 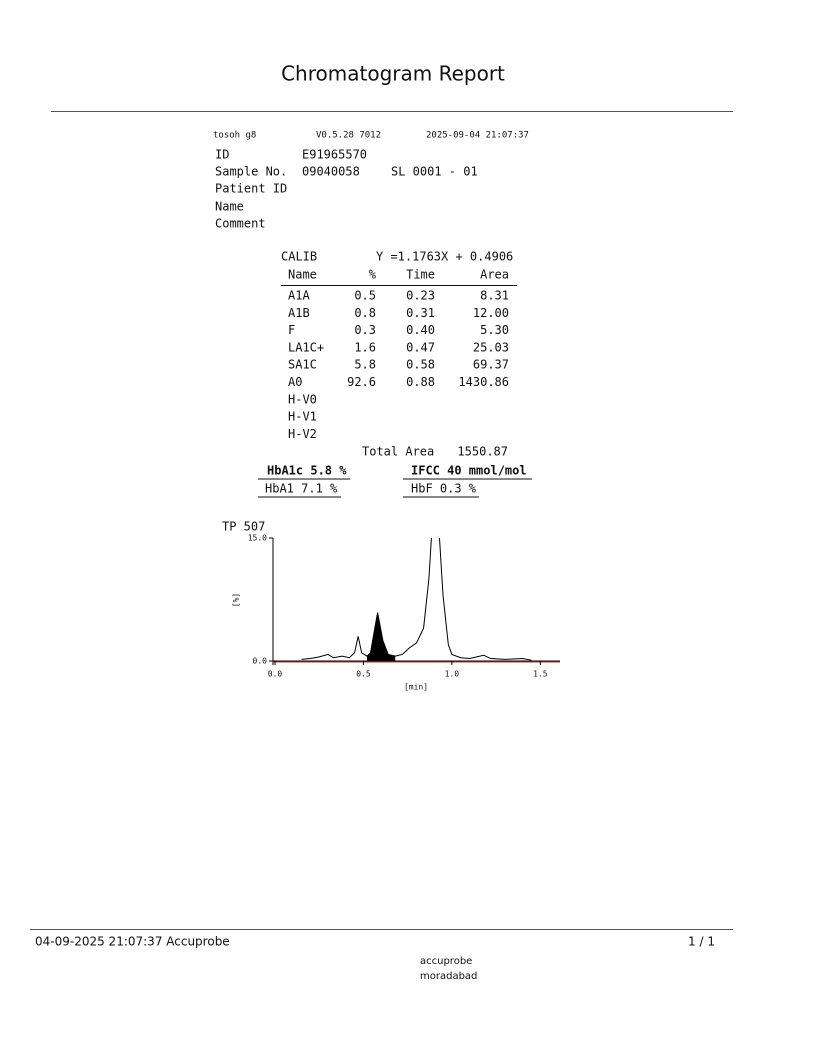 I want to click on x-tick-label: 1.5, so click(x=540, y=674).